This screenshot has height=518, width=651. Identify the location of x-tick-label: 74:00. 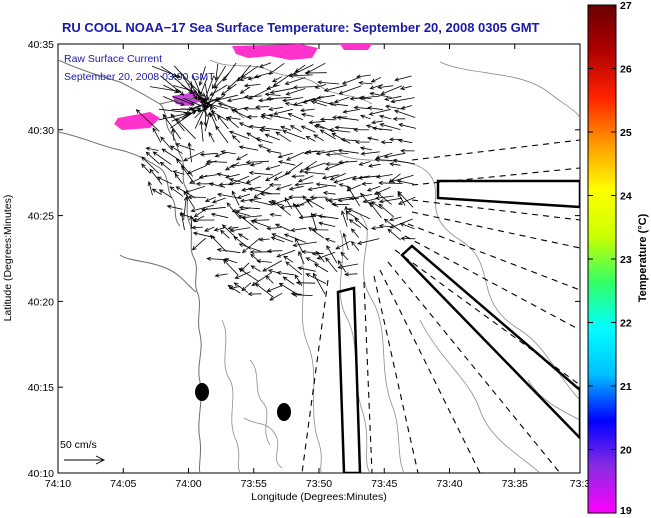
(188, 484).